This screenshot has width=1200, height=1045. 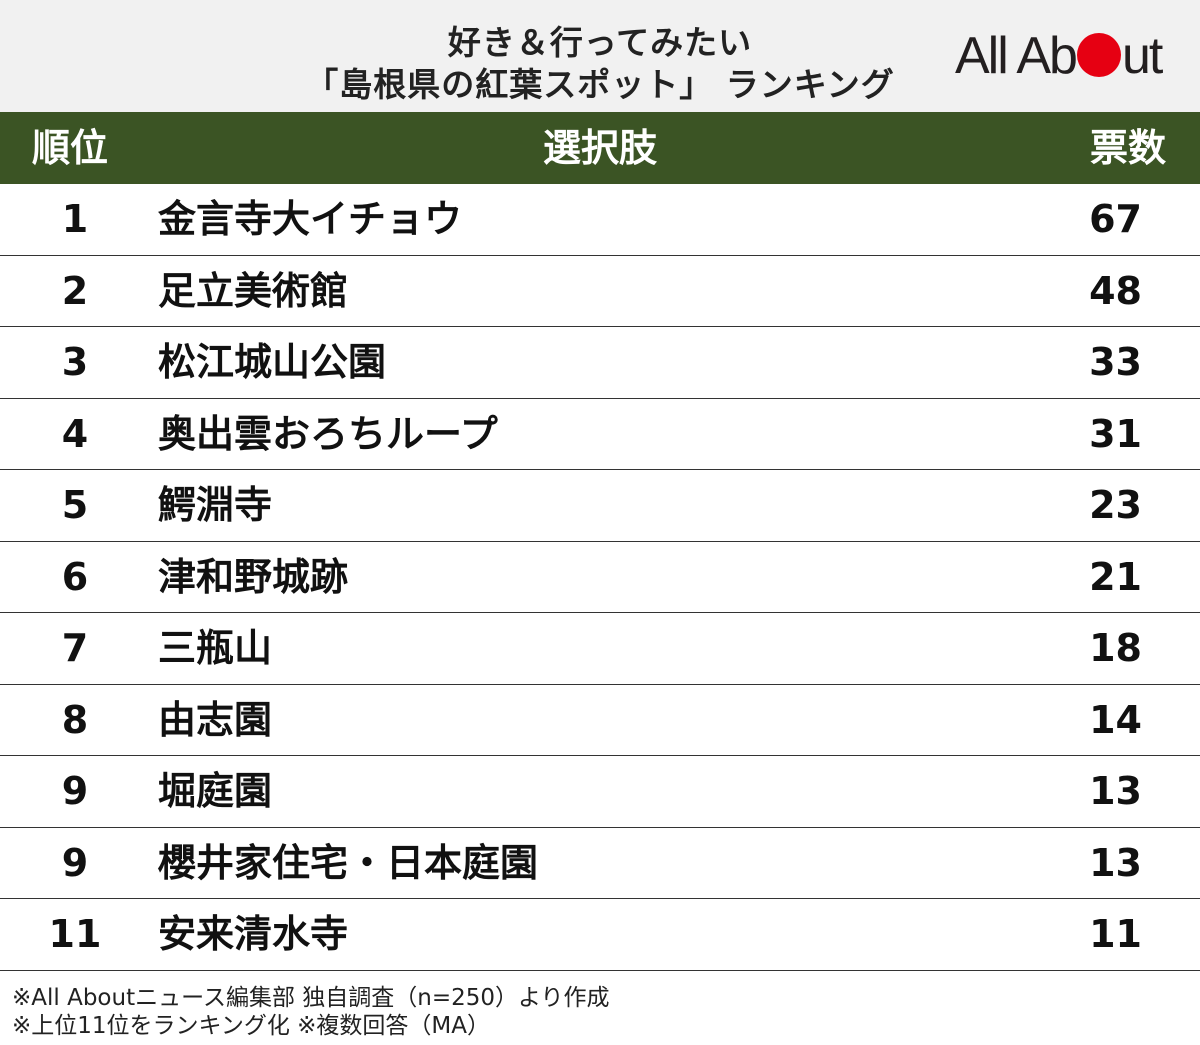 What do you see at coordinates (311, 998) in the screenshot?
I see `footnote-source: ※All Aboutニュース編集部 独自調査（n=250）より作成` at bounding box center [311, 998].